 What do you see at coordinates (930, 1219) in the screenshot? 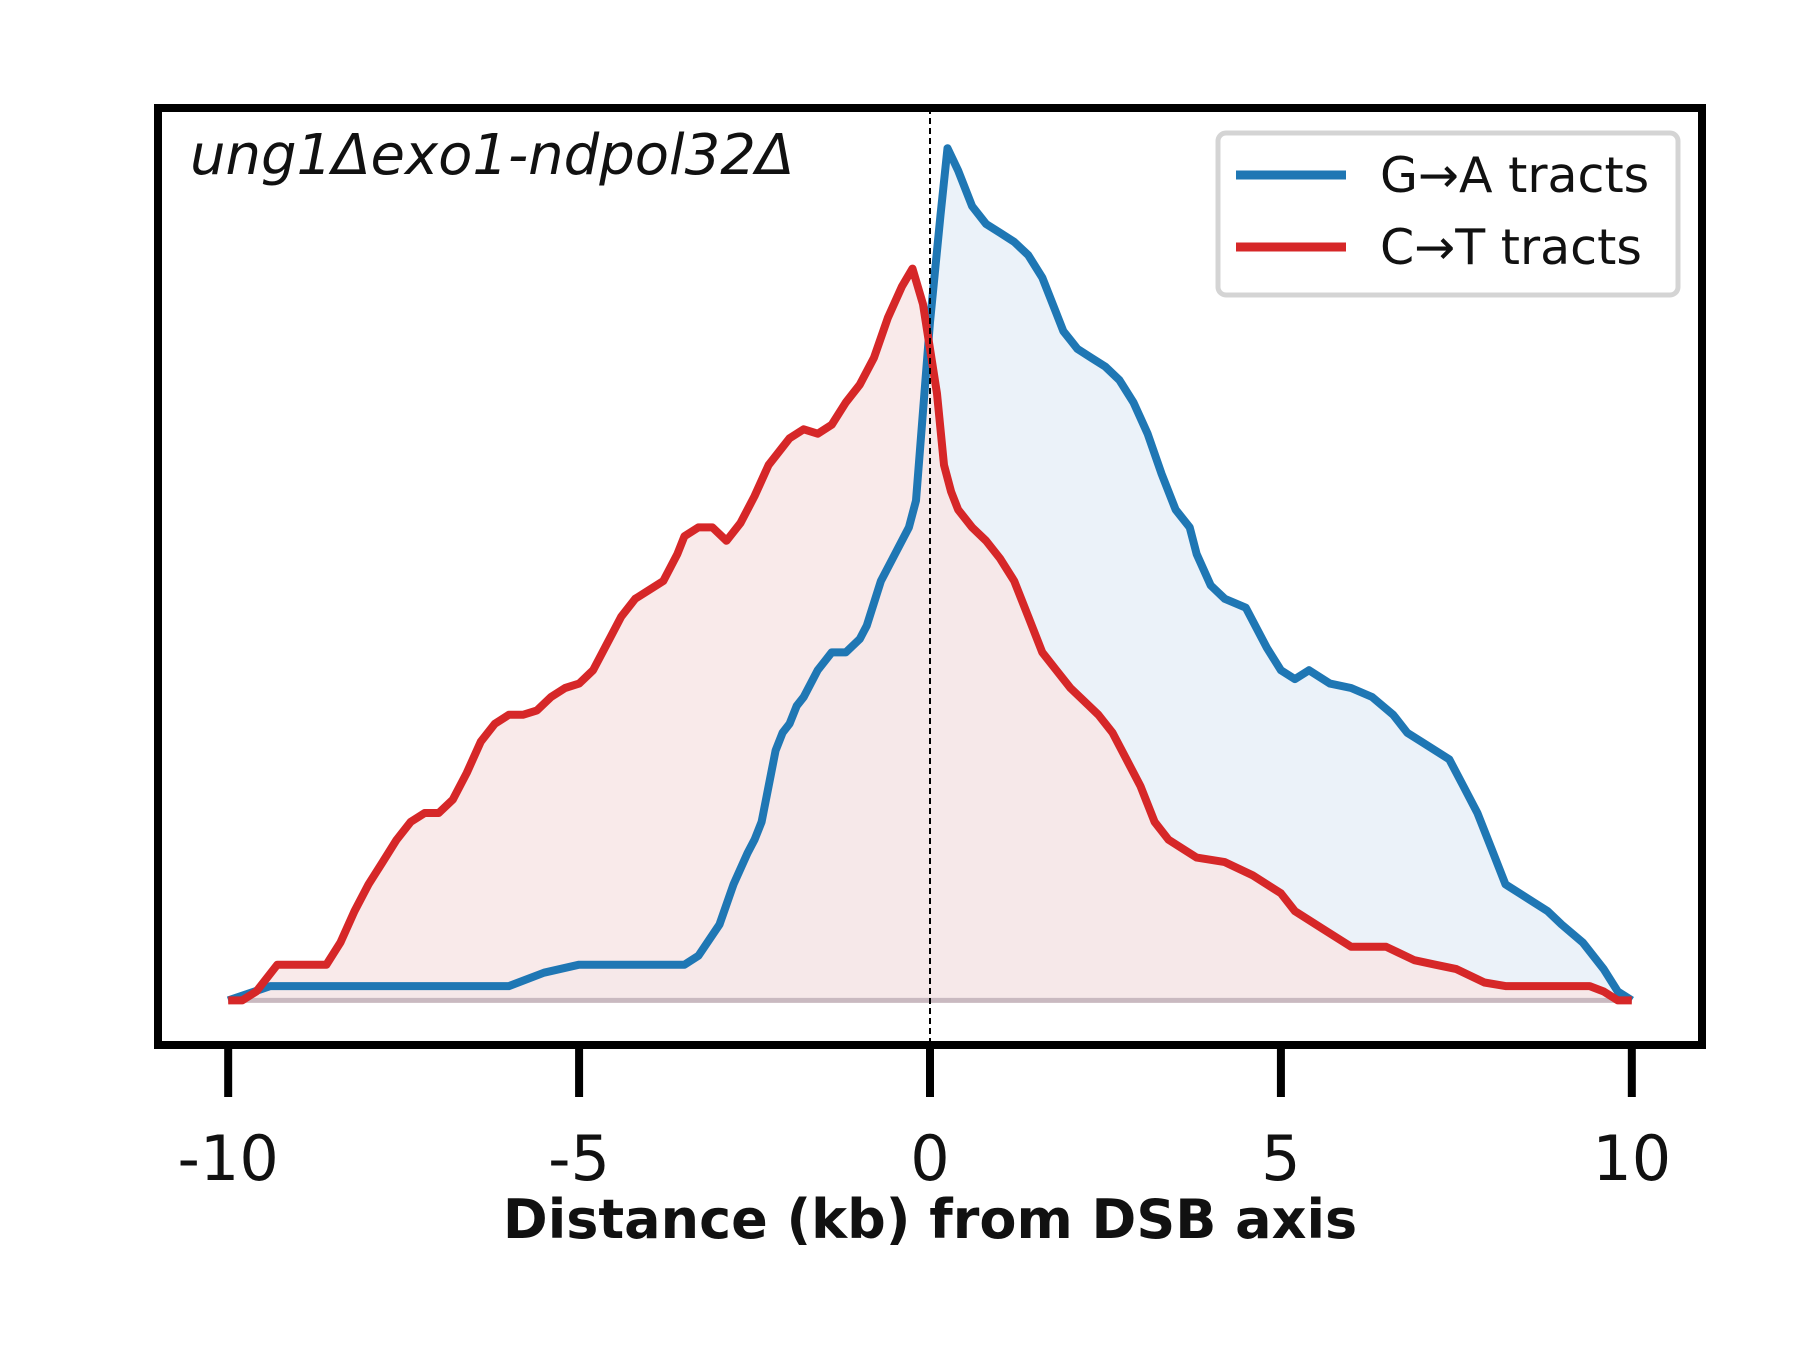
I see `x-axis-label: Distance (kb) from DSB axis` at bounding box center [930, 1219].